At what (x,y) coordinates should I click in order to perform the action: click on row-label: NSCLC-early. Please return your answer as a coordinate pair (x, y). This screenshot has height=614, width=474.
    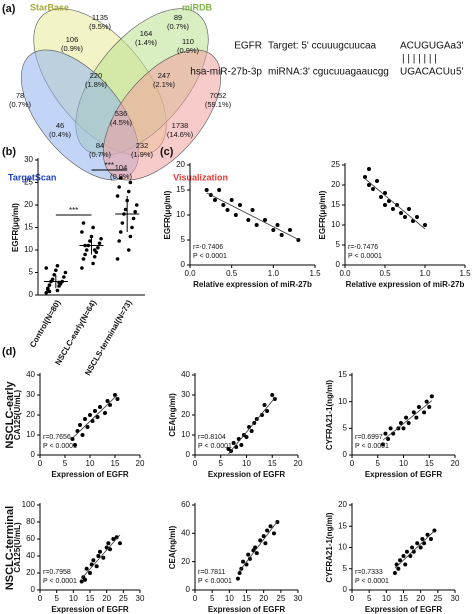
    Looking at the image, I should click on (10, 415).